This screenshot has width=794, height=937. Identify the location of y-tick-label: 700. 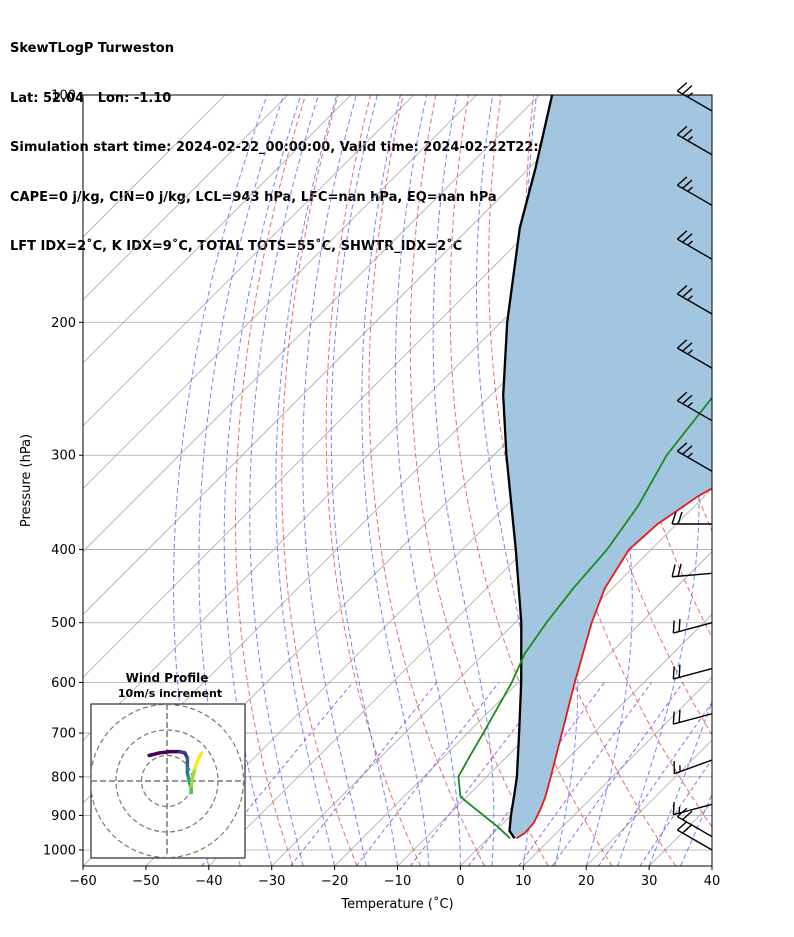
(63, 734).